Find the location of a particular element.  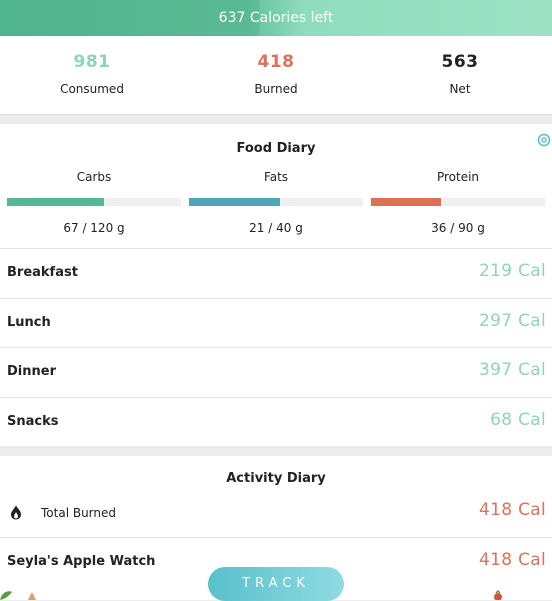

consumed-label: Consumed is located at coordinates (92, 89).